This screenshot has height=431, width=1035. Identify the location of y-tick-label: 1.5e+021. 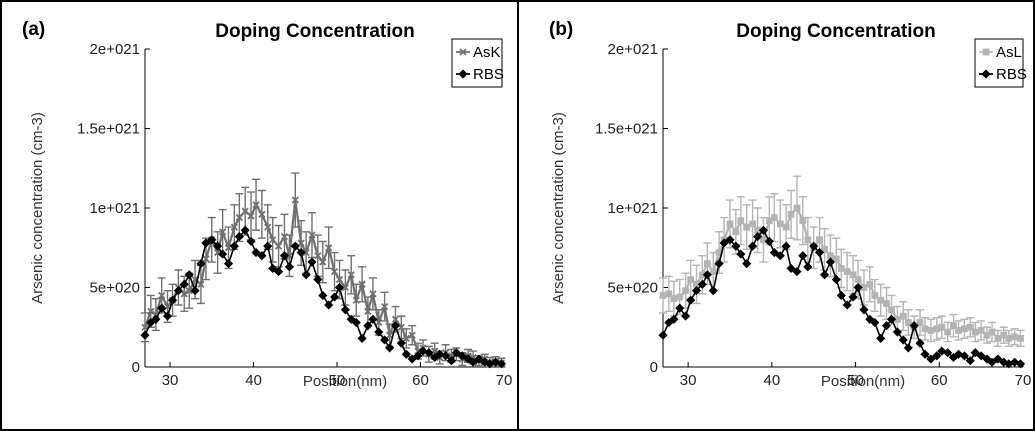
(108, 129).